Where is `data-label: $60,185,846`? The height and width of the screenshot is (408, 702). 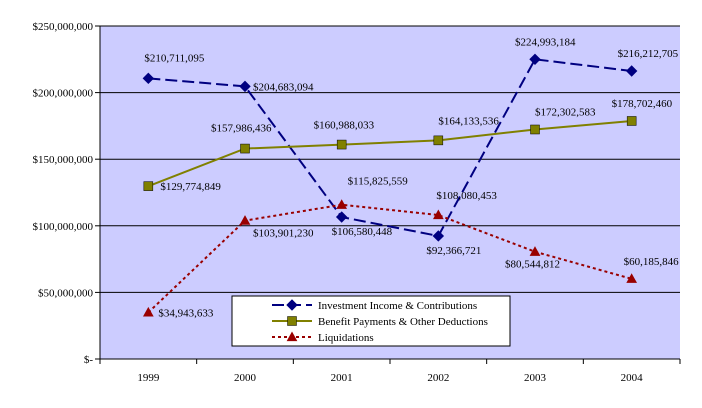 data-label: $60,185,846 is located at coordinates (652, 262).